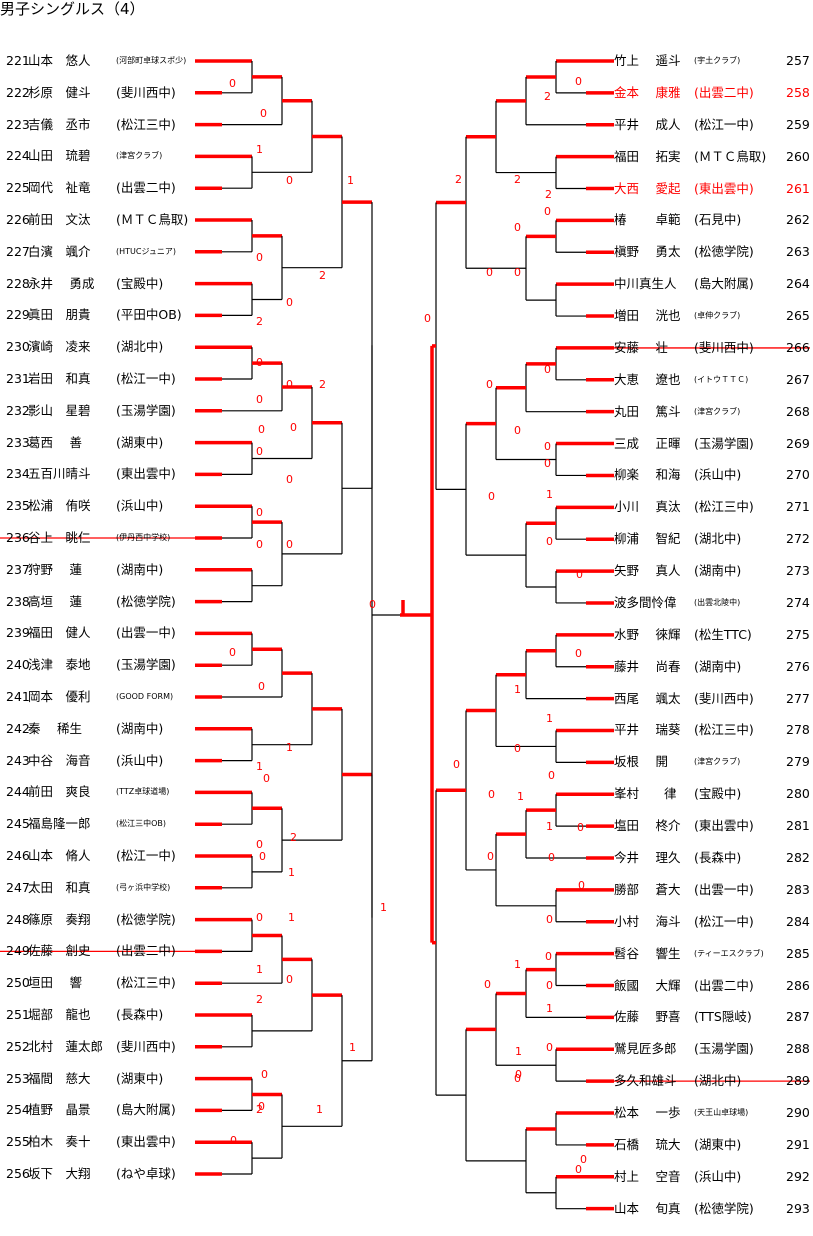 This screenshot has width=813, height=1236. Describe the element at coordinates (645, 794) in the screenshot. I see `player-name: 峯村 律` at that location.